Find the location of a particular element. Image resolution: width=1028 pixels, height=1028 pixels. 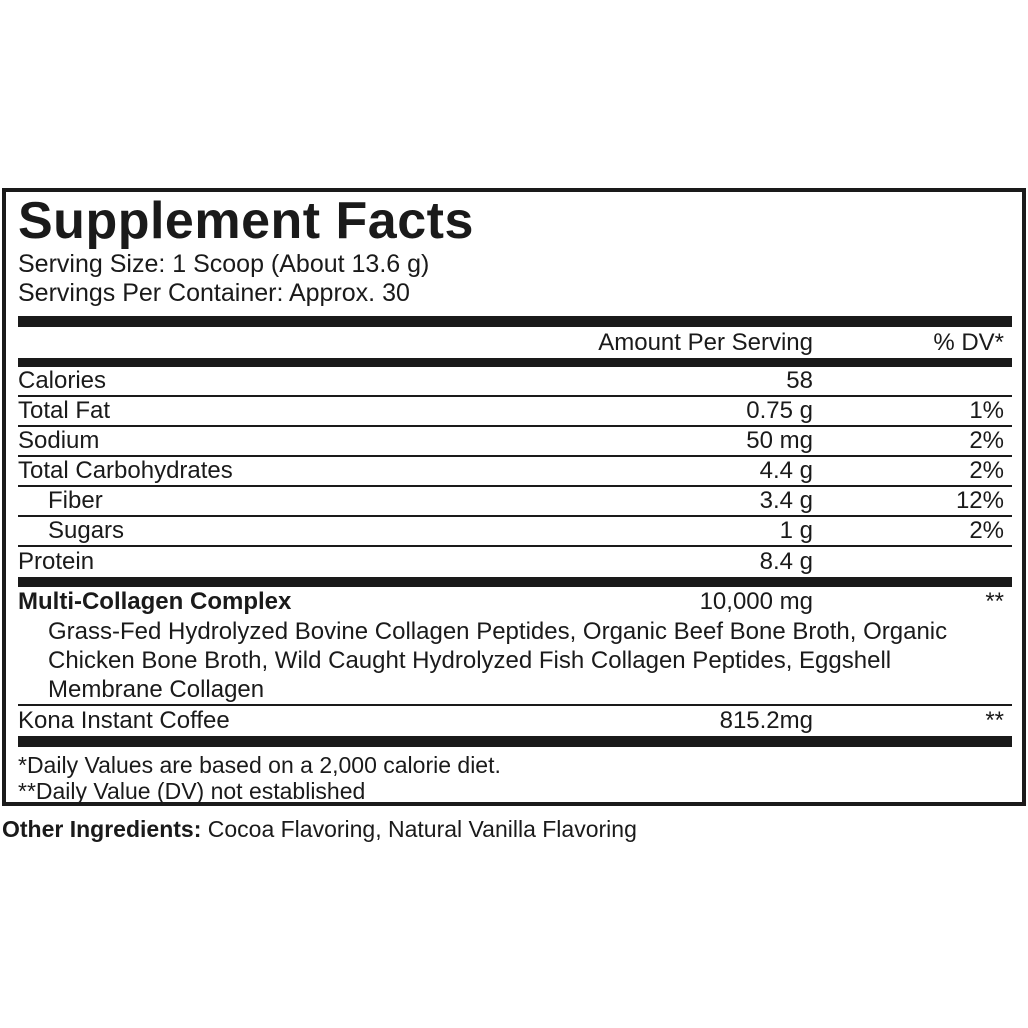

nutrient-name: Total Carbohydrates is located at coordinates (125, 470).